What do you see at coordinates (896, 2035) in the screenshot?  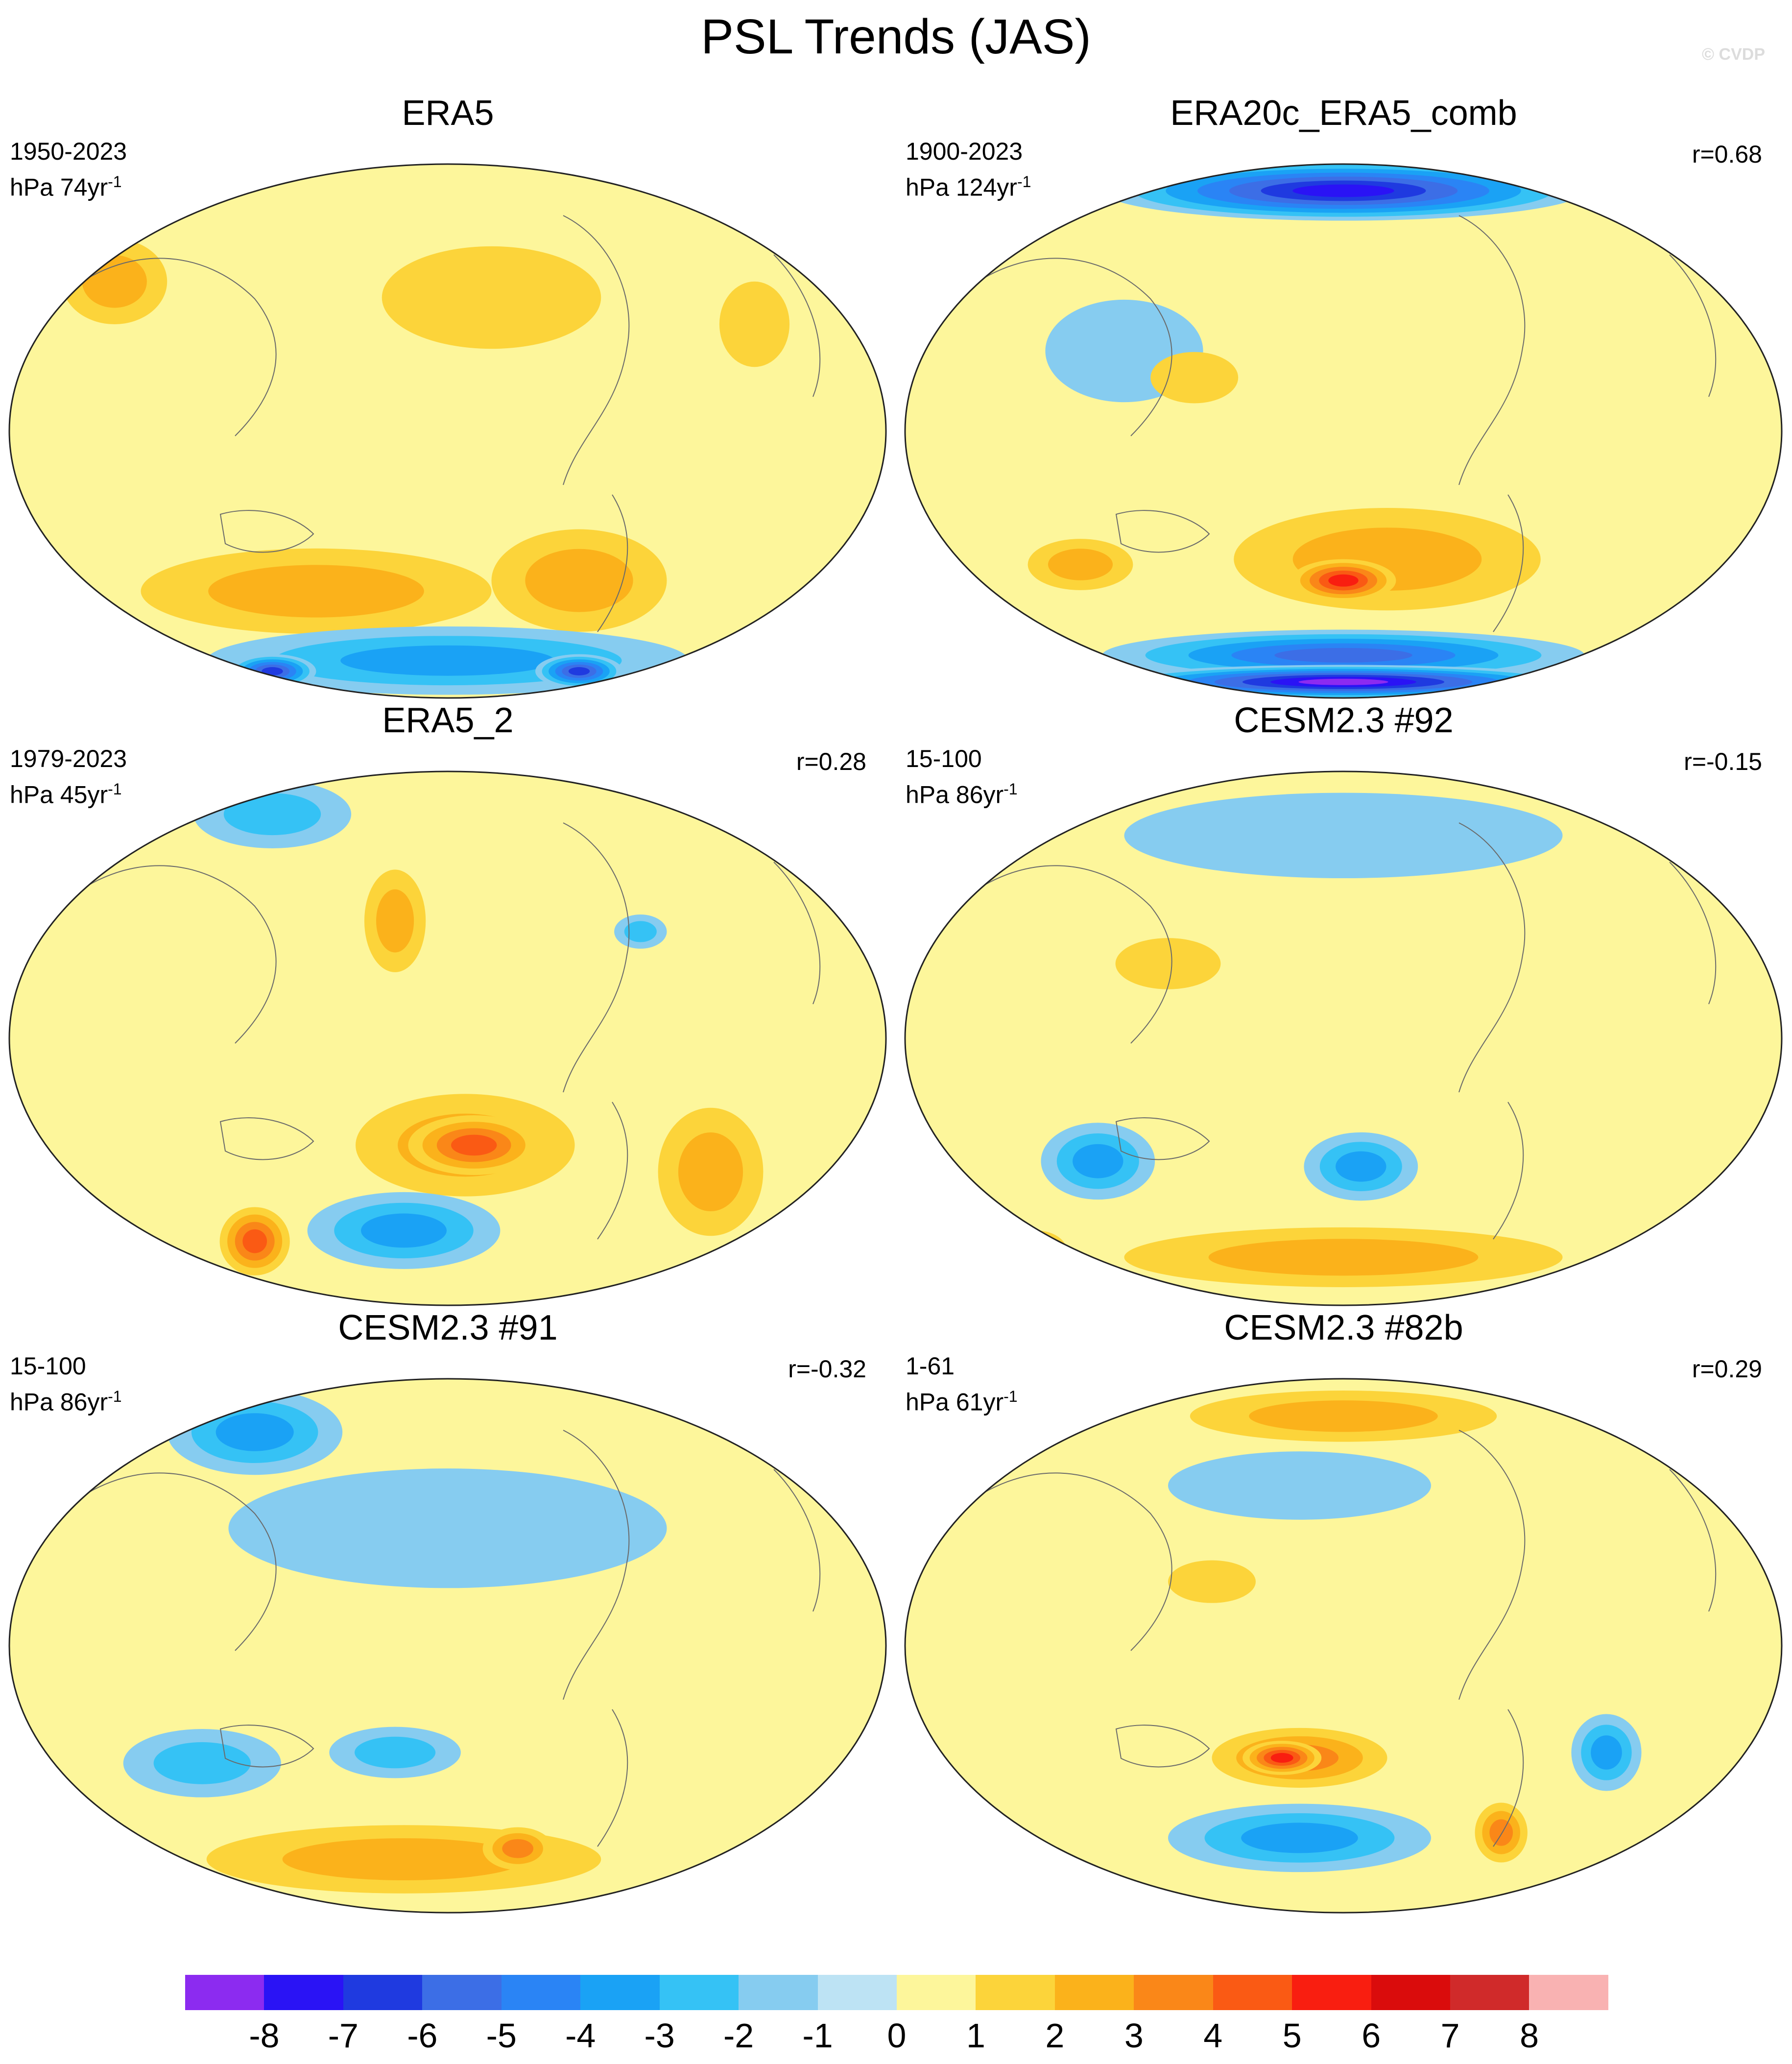 I see `colorbar-labels: -8 -7 -6 -5 -4 -3 -2 -1 0 1 2 3 4 5 6 7 8` at bounding box center [896, 2035].